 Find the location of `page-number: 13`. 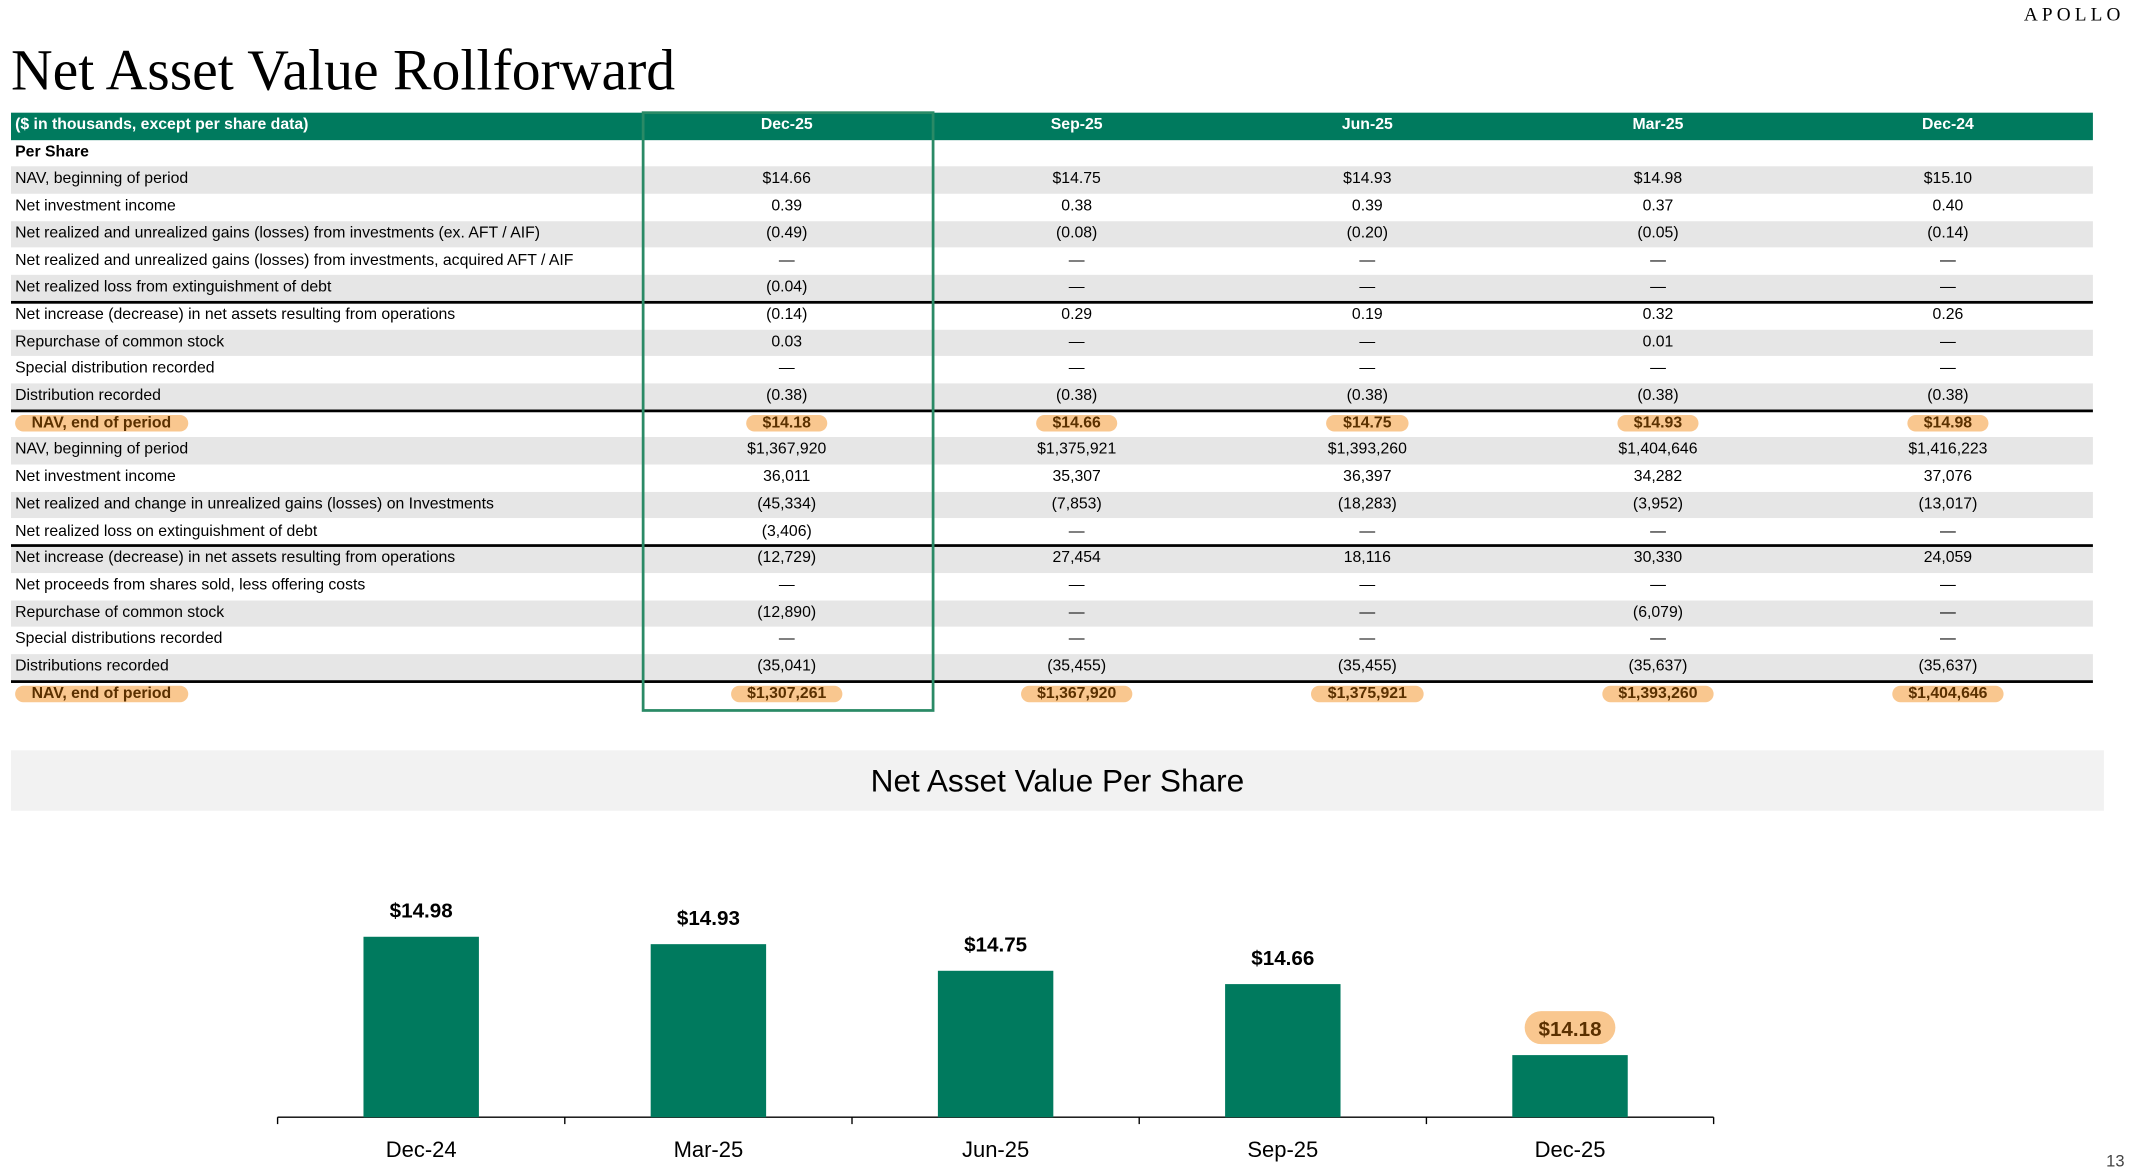

page-number: 13 is located at coordinates (2115, 1161).